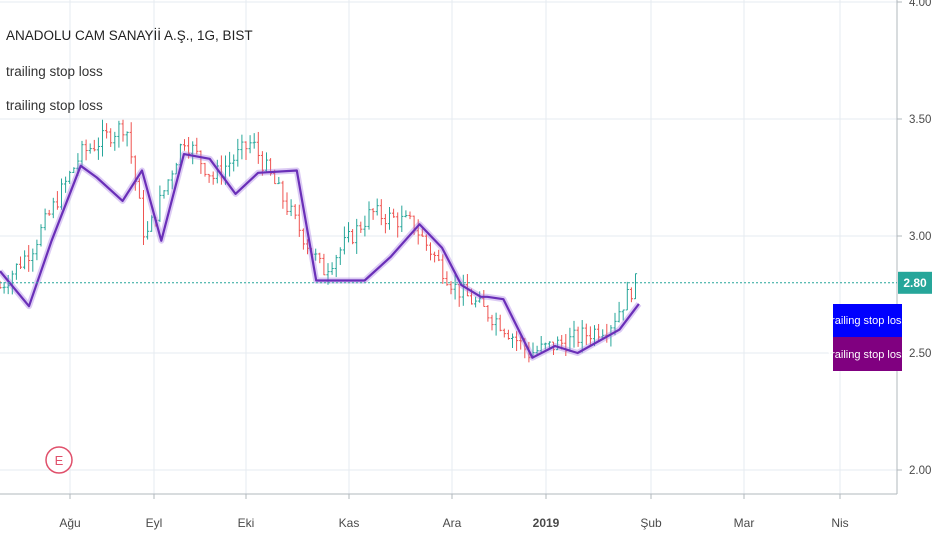 The height and width of the screenshot is (555, 932). I want to click on last-price-badge: 2.80, so click(915, 282).